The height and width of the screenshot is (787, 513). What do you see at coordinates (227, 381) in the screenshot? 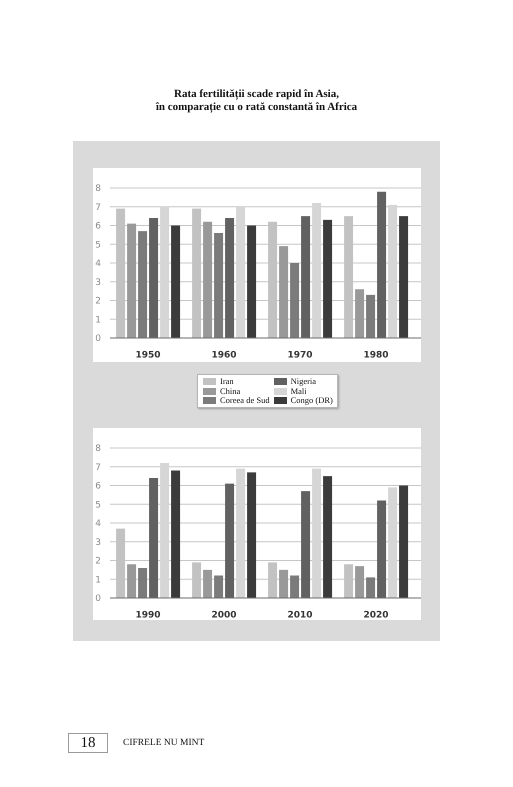
I see `legend-label: Iran` at bounding box center [227, 381].